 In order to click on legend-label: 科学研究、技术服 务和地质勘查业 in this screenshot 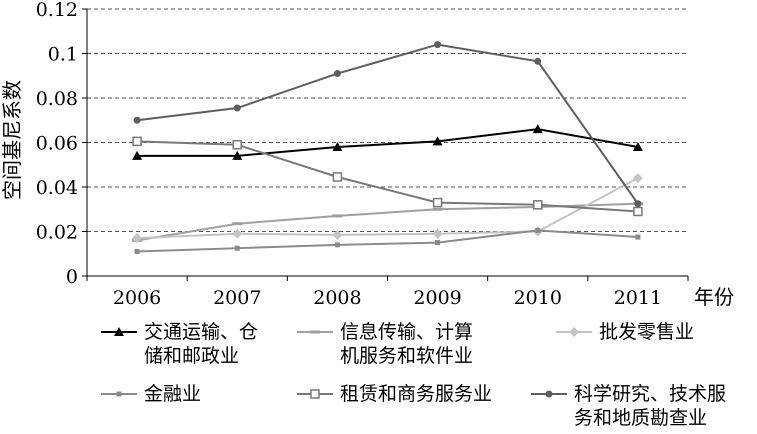, I will do `click(650, 406)`.